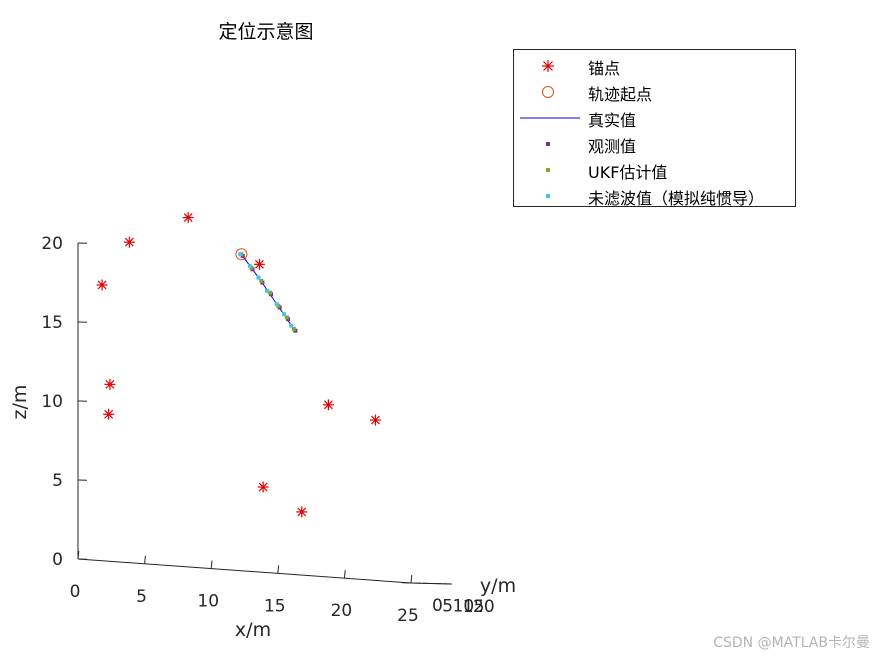 The image size is (875, 656). I want to click on x-tick-label: 20, so click(342, 611).